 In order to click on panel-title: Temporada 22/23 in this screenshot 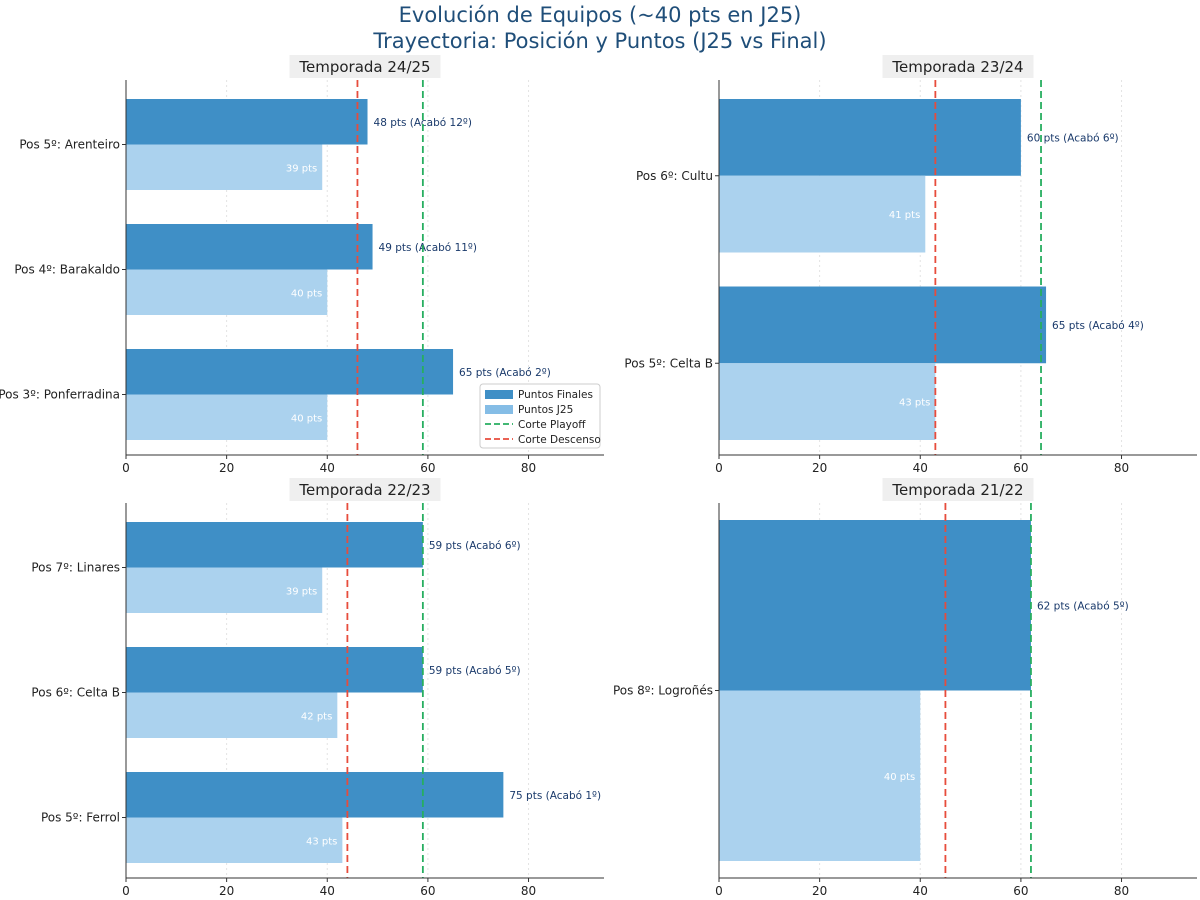, I will do `click(364, 490)`.